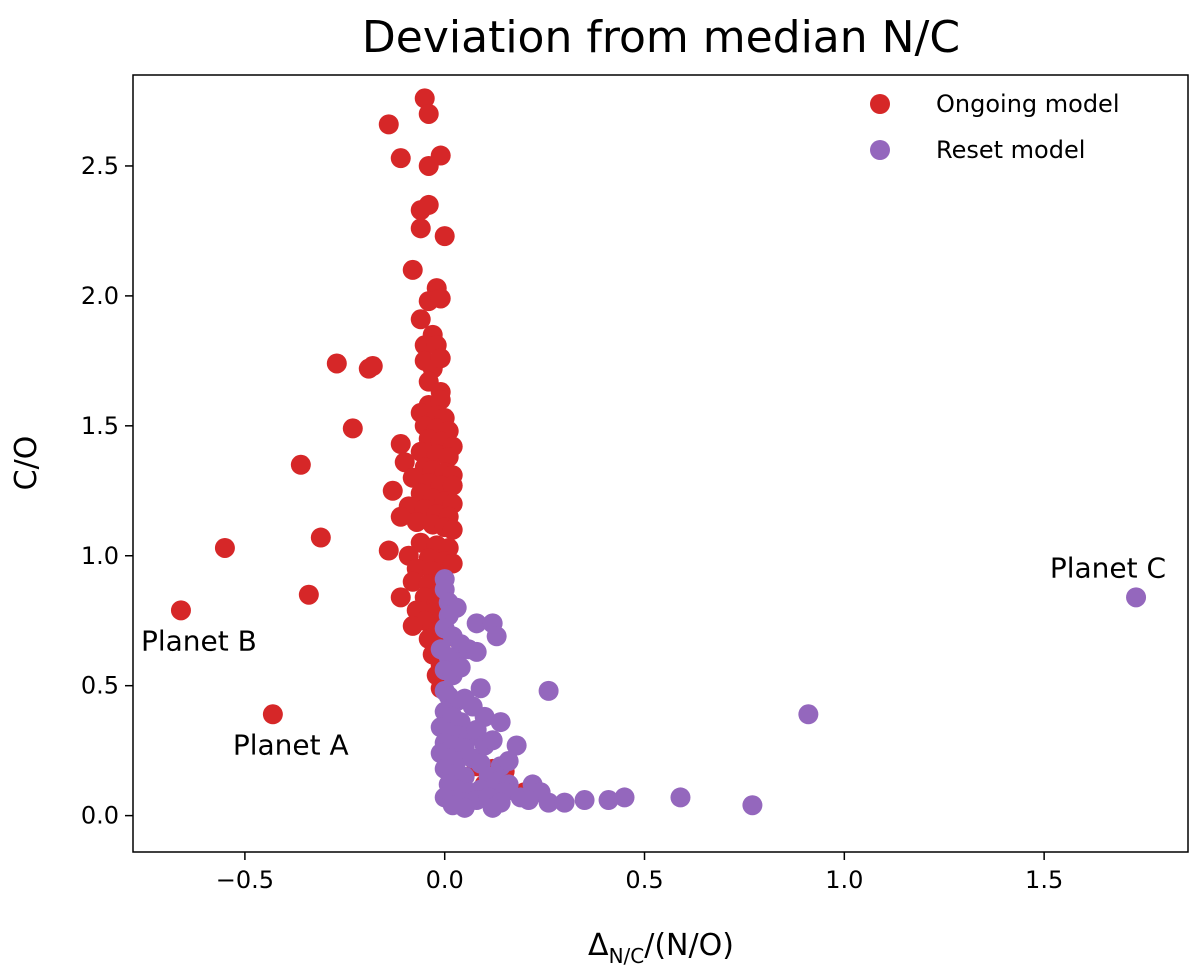 The width and height of the screenshot is (1200, 971). I want to click on point-annotation: Planet C, so click(1108, 567).